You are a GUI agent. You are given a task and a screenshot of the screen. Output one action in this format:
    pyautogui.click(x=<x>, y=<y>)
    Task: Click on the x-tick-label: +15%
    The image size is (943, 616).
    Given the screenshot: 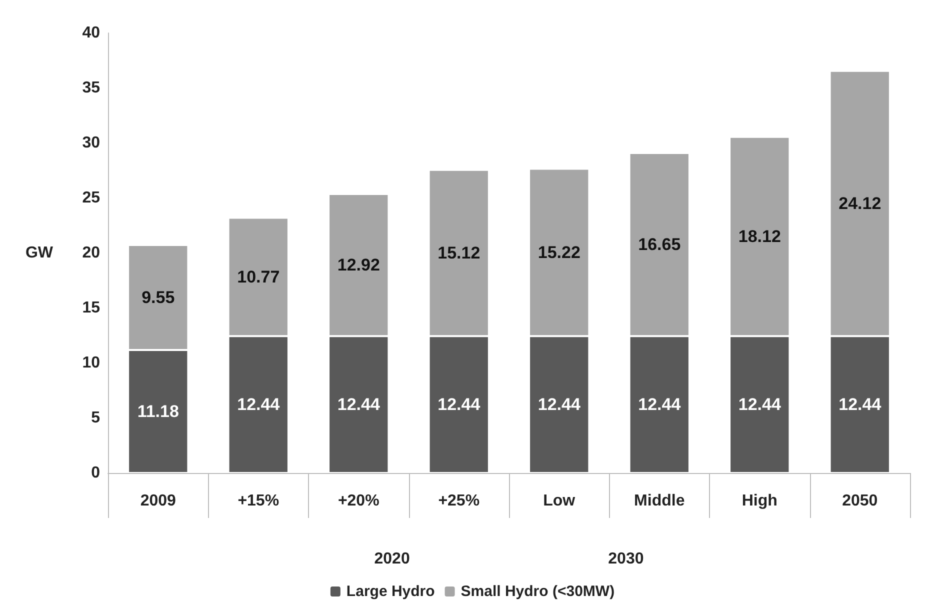 What is the action you would take?
    pyautogui.click(x=259, y=501)
    